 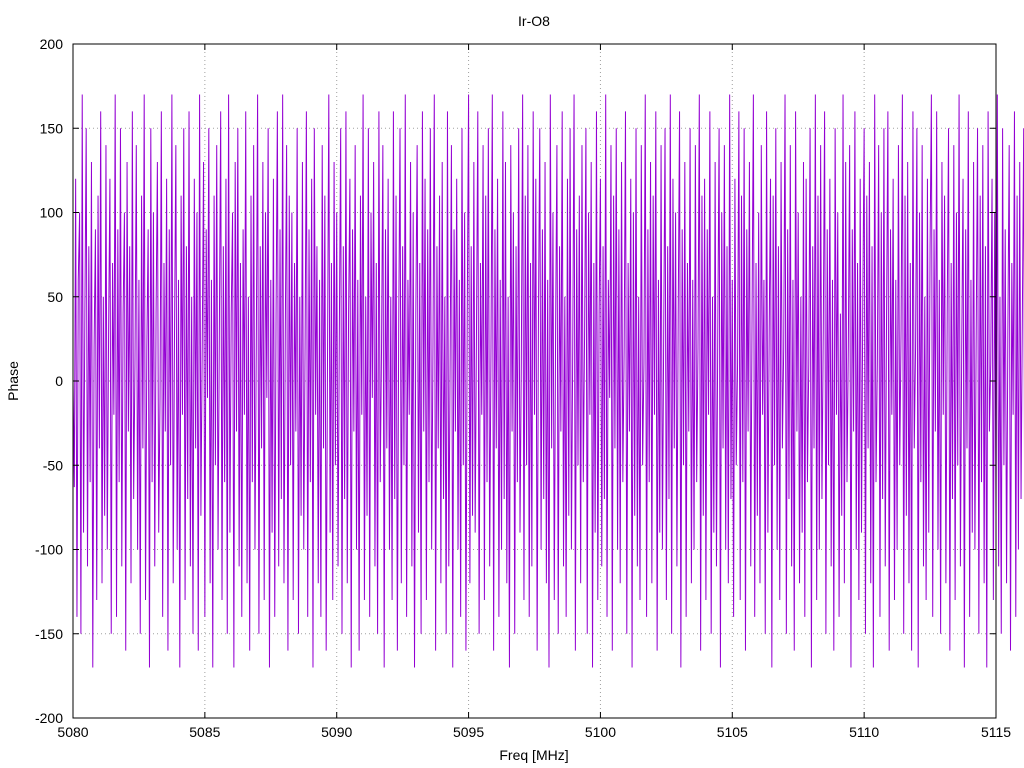 I want to click on y-tick-label: -100, so click(x=49, y=550).